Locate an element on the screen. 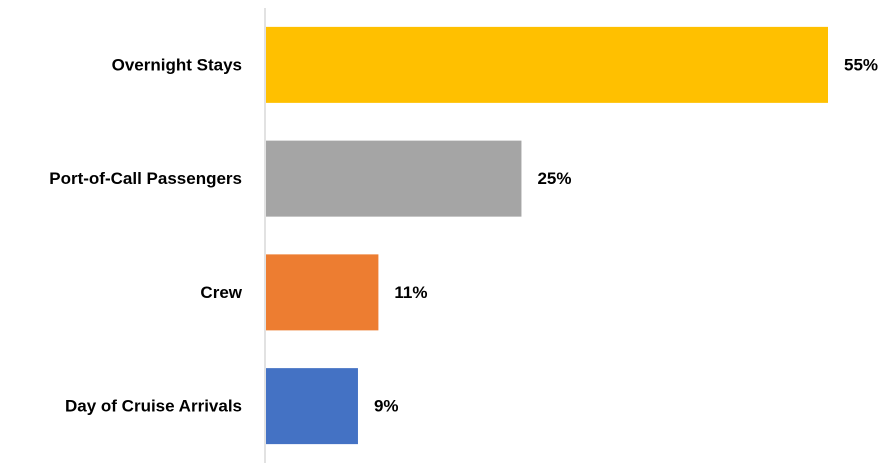  category-label: Day of Cruise Arrivals is located at coordinates (153, 406).